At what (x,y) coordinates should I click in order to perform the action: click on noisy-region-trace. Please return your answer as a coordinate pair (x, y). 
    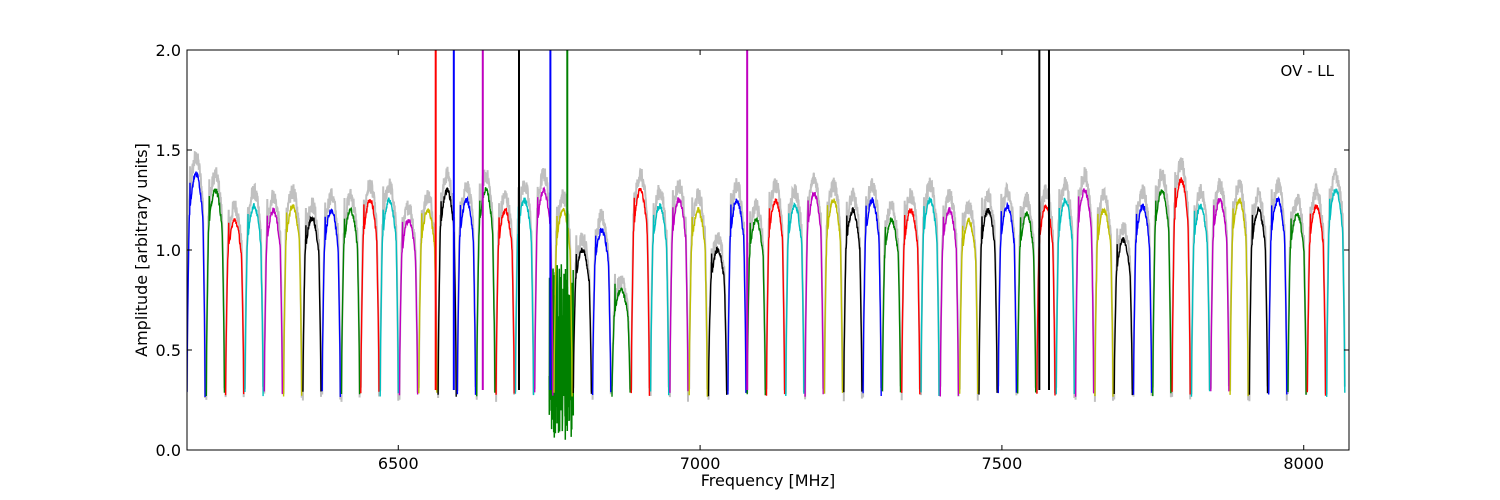
    Looking at the image, I should click on (561, 352).